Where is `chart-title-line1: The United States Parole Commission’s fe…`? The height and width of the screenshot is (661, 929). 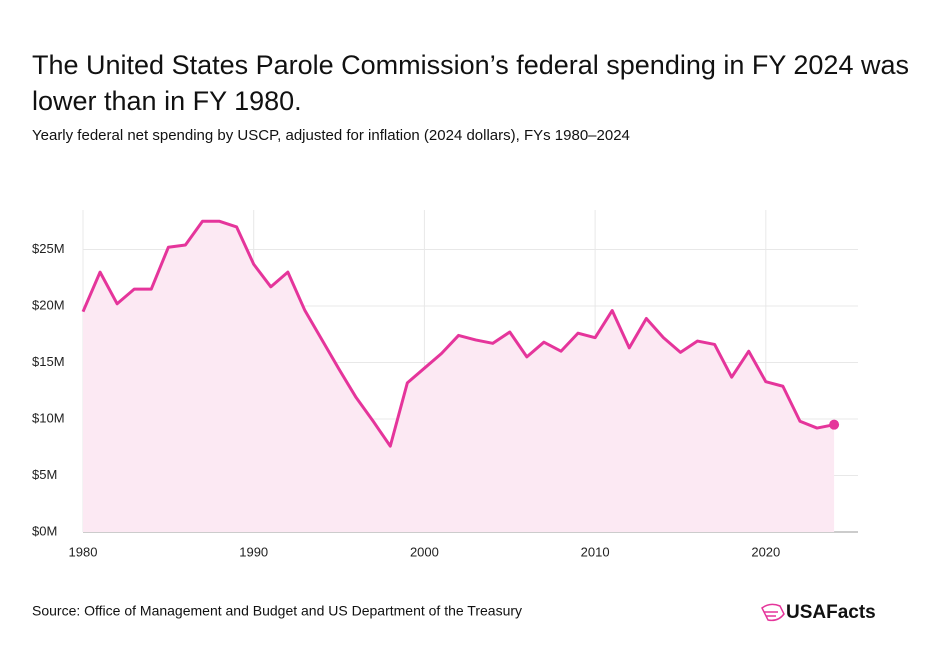
chart-title-line1: The United States Parole Commission’s fe… is located at coordinates (470, 65).